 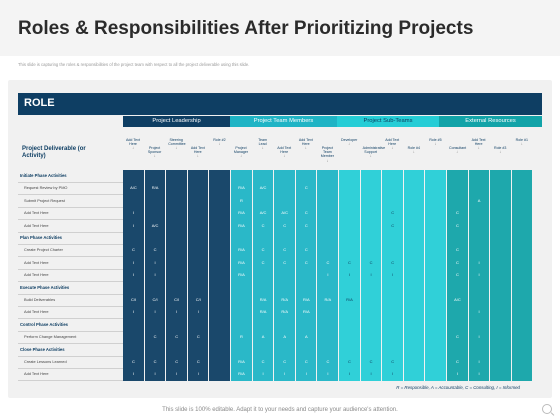 I want to click on section-heading: Control Phase Activities, so click(x=44, y=324).